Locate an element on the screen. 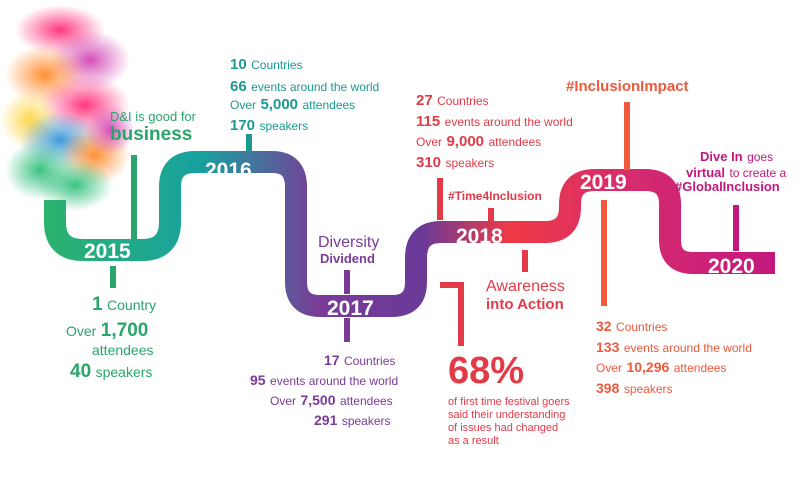 Image resolution: width=800 pixels, height=480 pixels. stat-2018-percent-text-2: said their understanding is located at coordinates (507, 415).